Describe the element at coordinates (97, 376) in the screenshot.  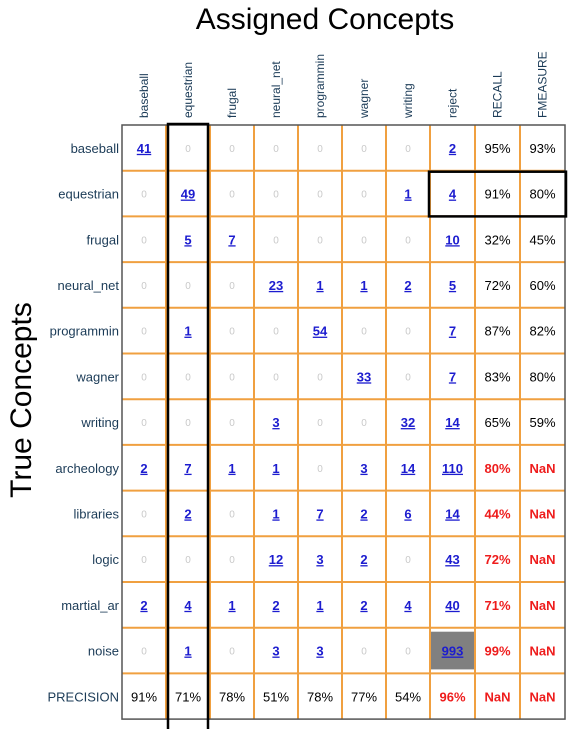
I see `row-label-wagner: wagner` at that location.